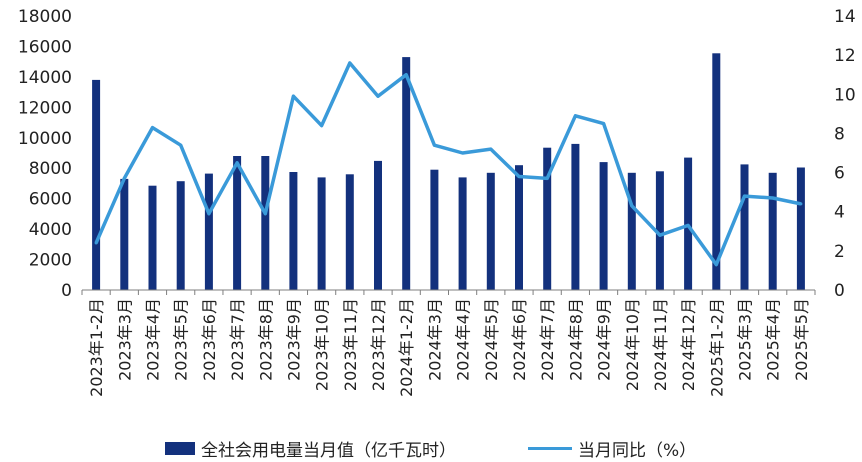 The height and width of the screenshot is (462, 862). Describe the element at coordinates (45, 108) in the screenshot. I see `y-left-tick-label: 12000` at that location.